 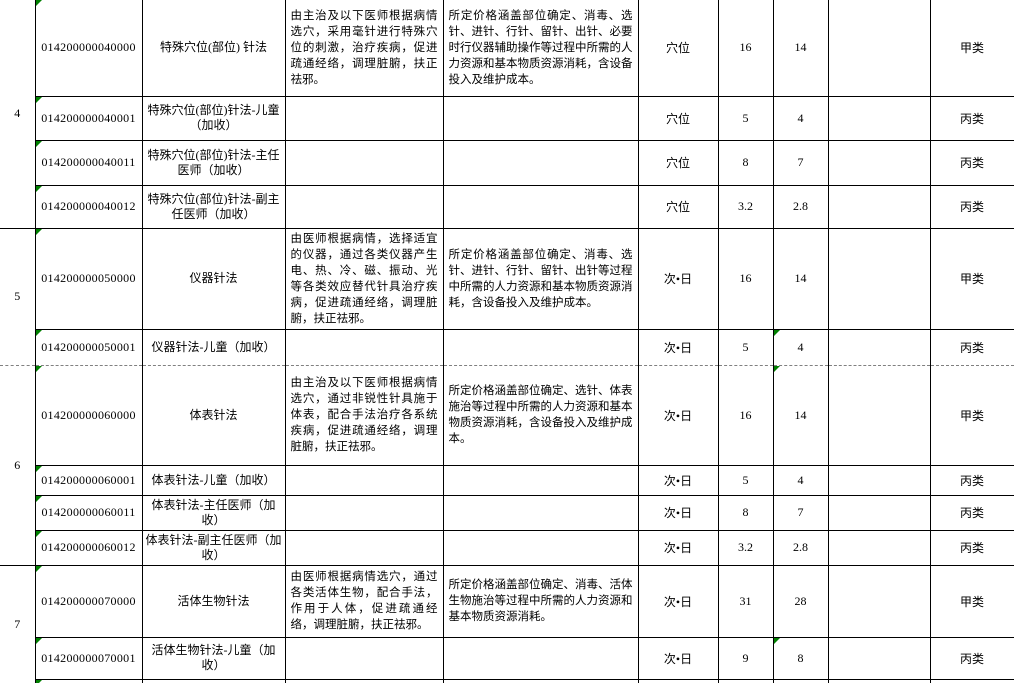 What do you see at coordinates (17, 296) in the screenshot?
I see `group-number-cell: 5` at bounding box center [17, 296].